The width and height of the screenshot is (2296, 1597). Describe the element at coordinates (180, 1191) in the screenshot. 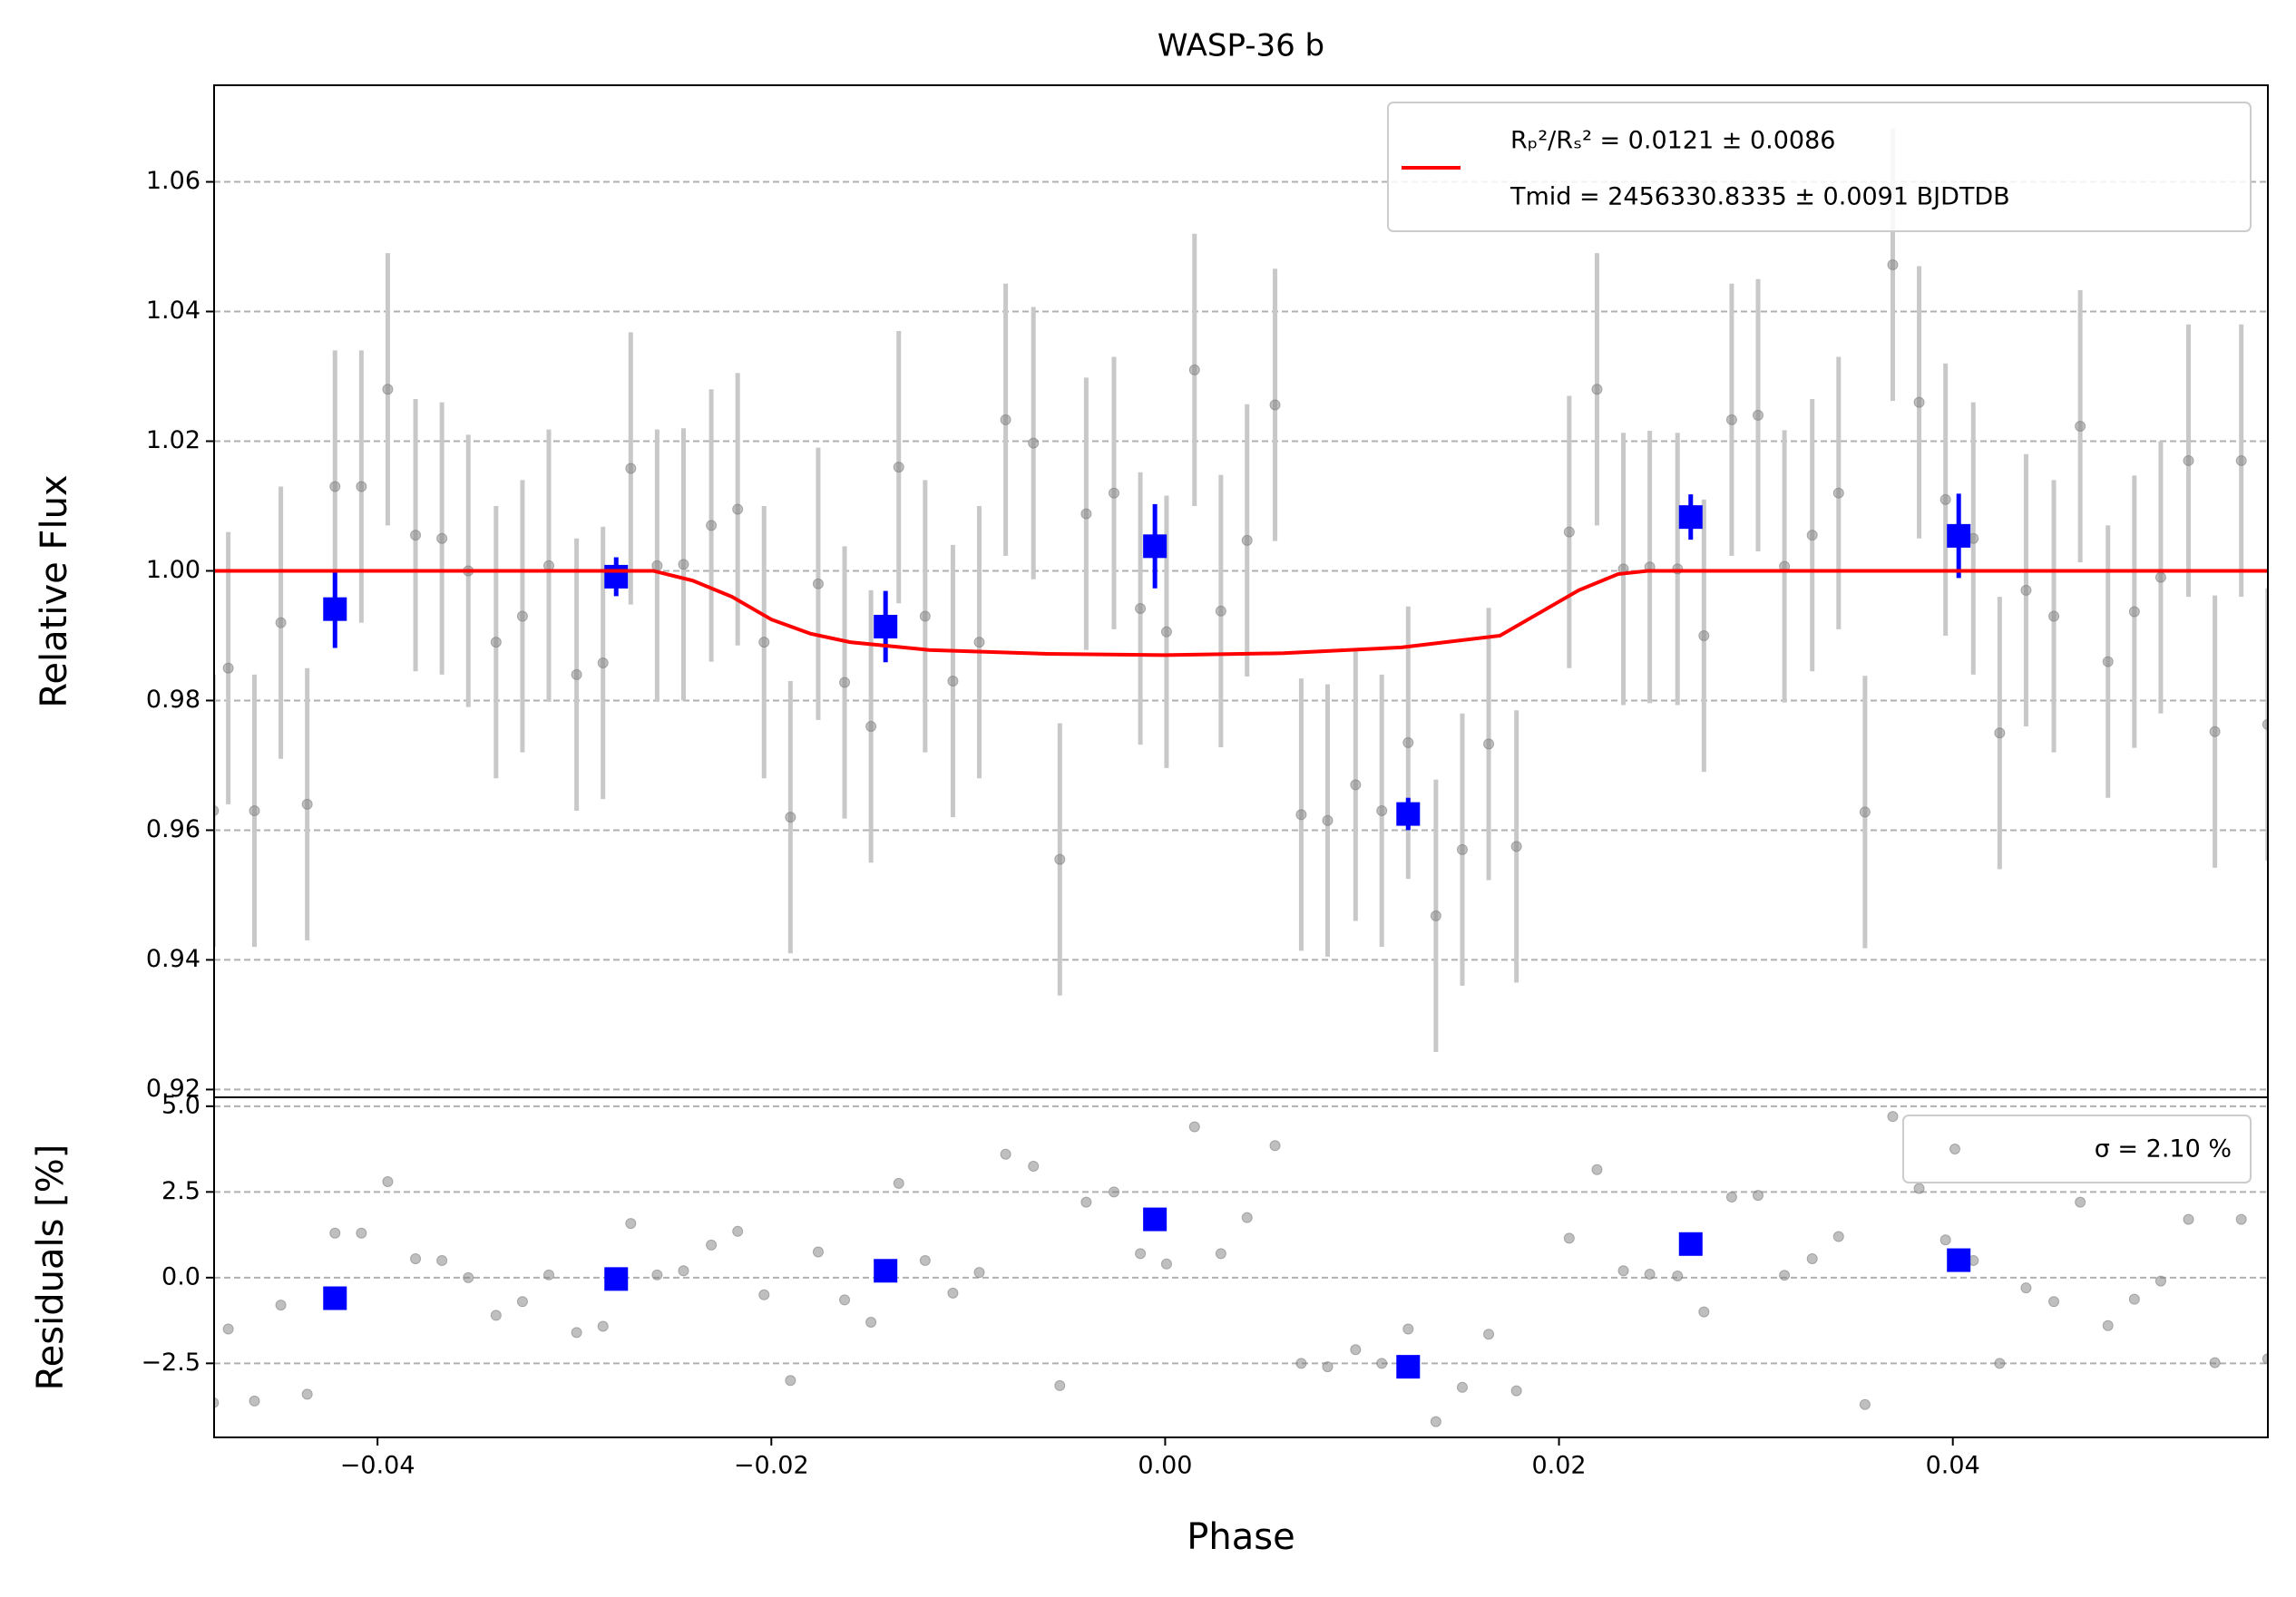

I see `y-tick-label: 2.5` at that location.